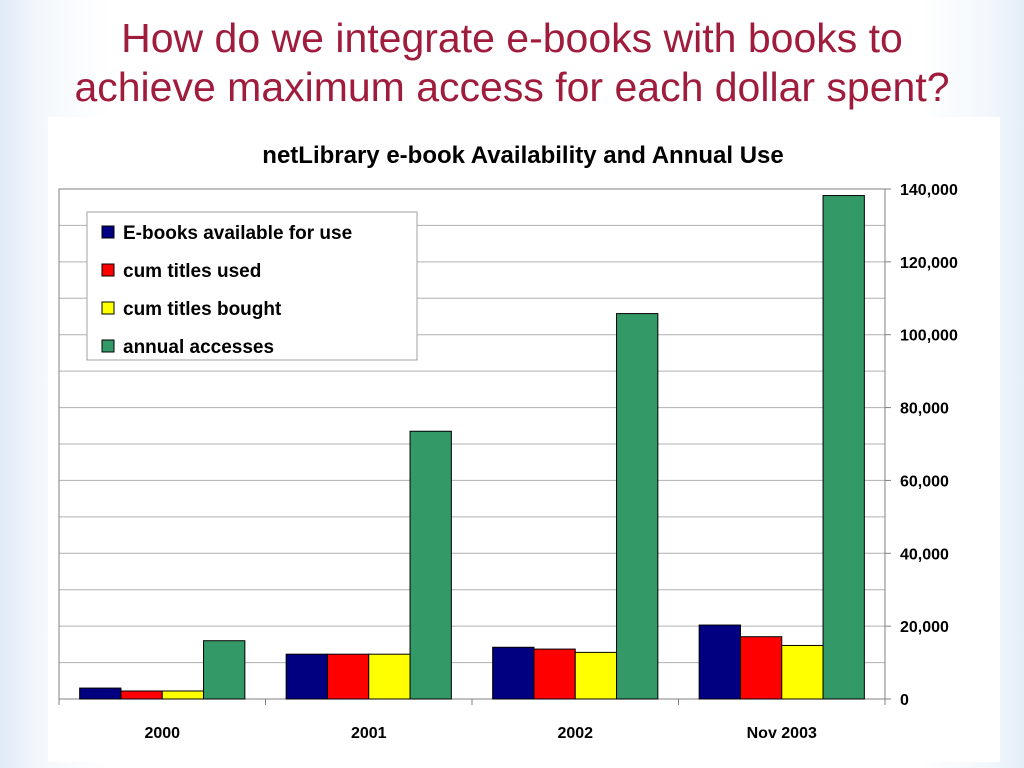  I want to click on y-tick-label: 60,000, so click(924, 481).